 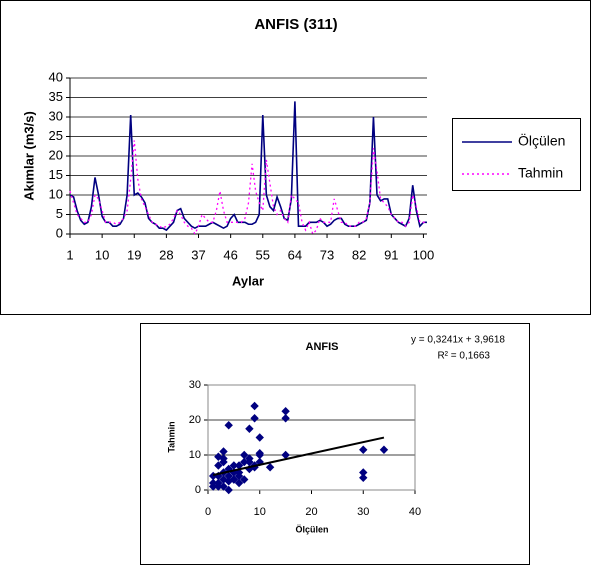 I want to click on trendline-equation: y = 0,3241x + 3,9618, so click(x=458, y=340).